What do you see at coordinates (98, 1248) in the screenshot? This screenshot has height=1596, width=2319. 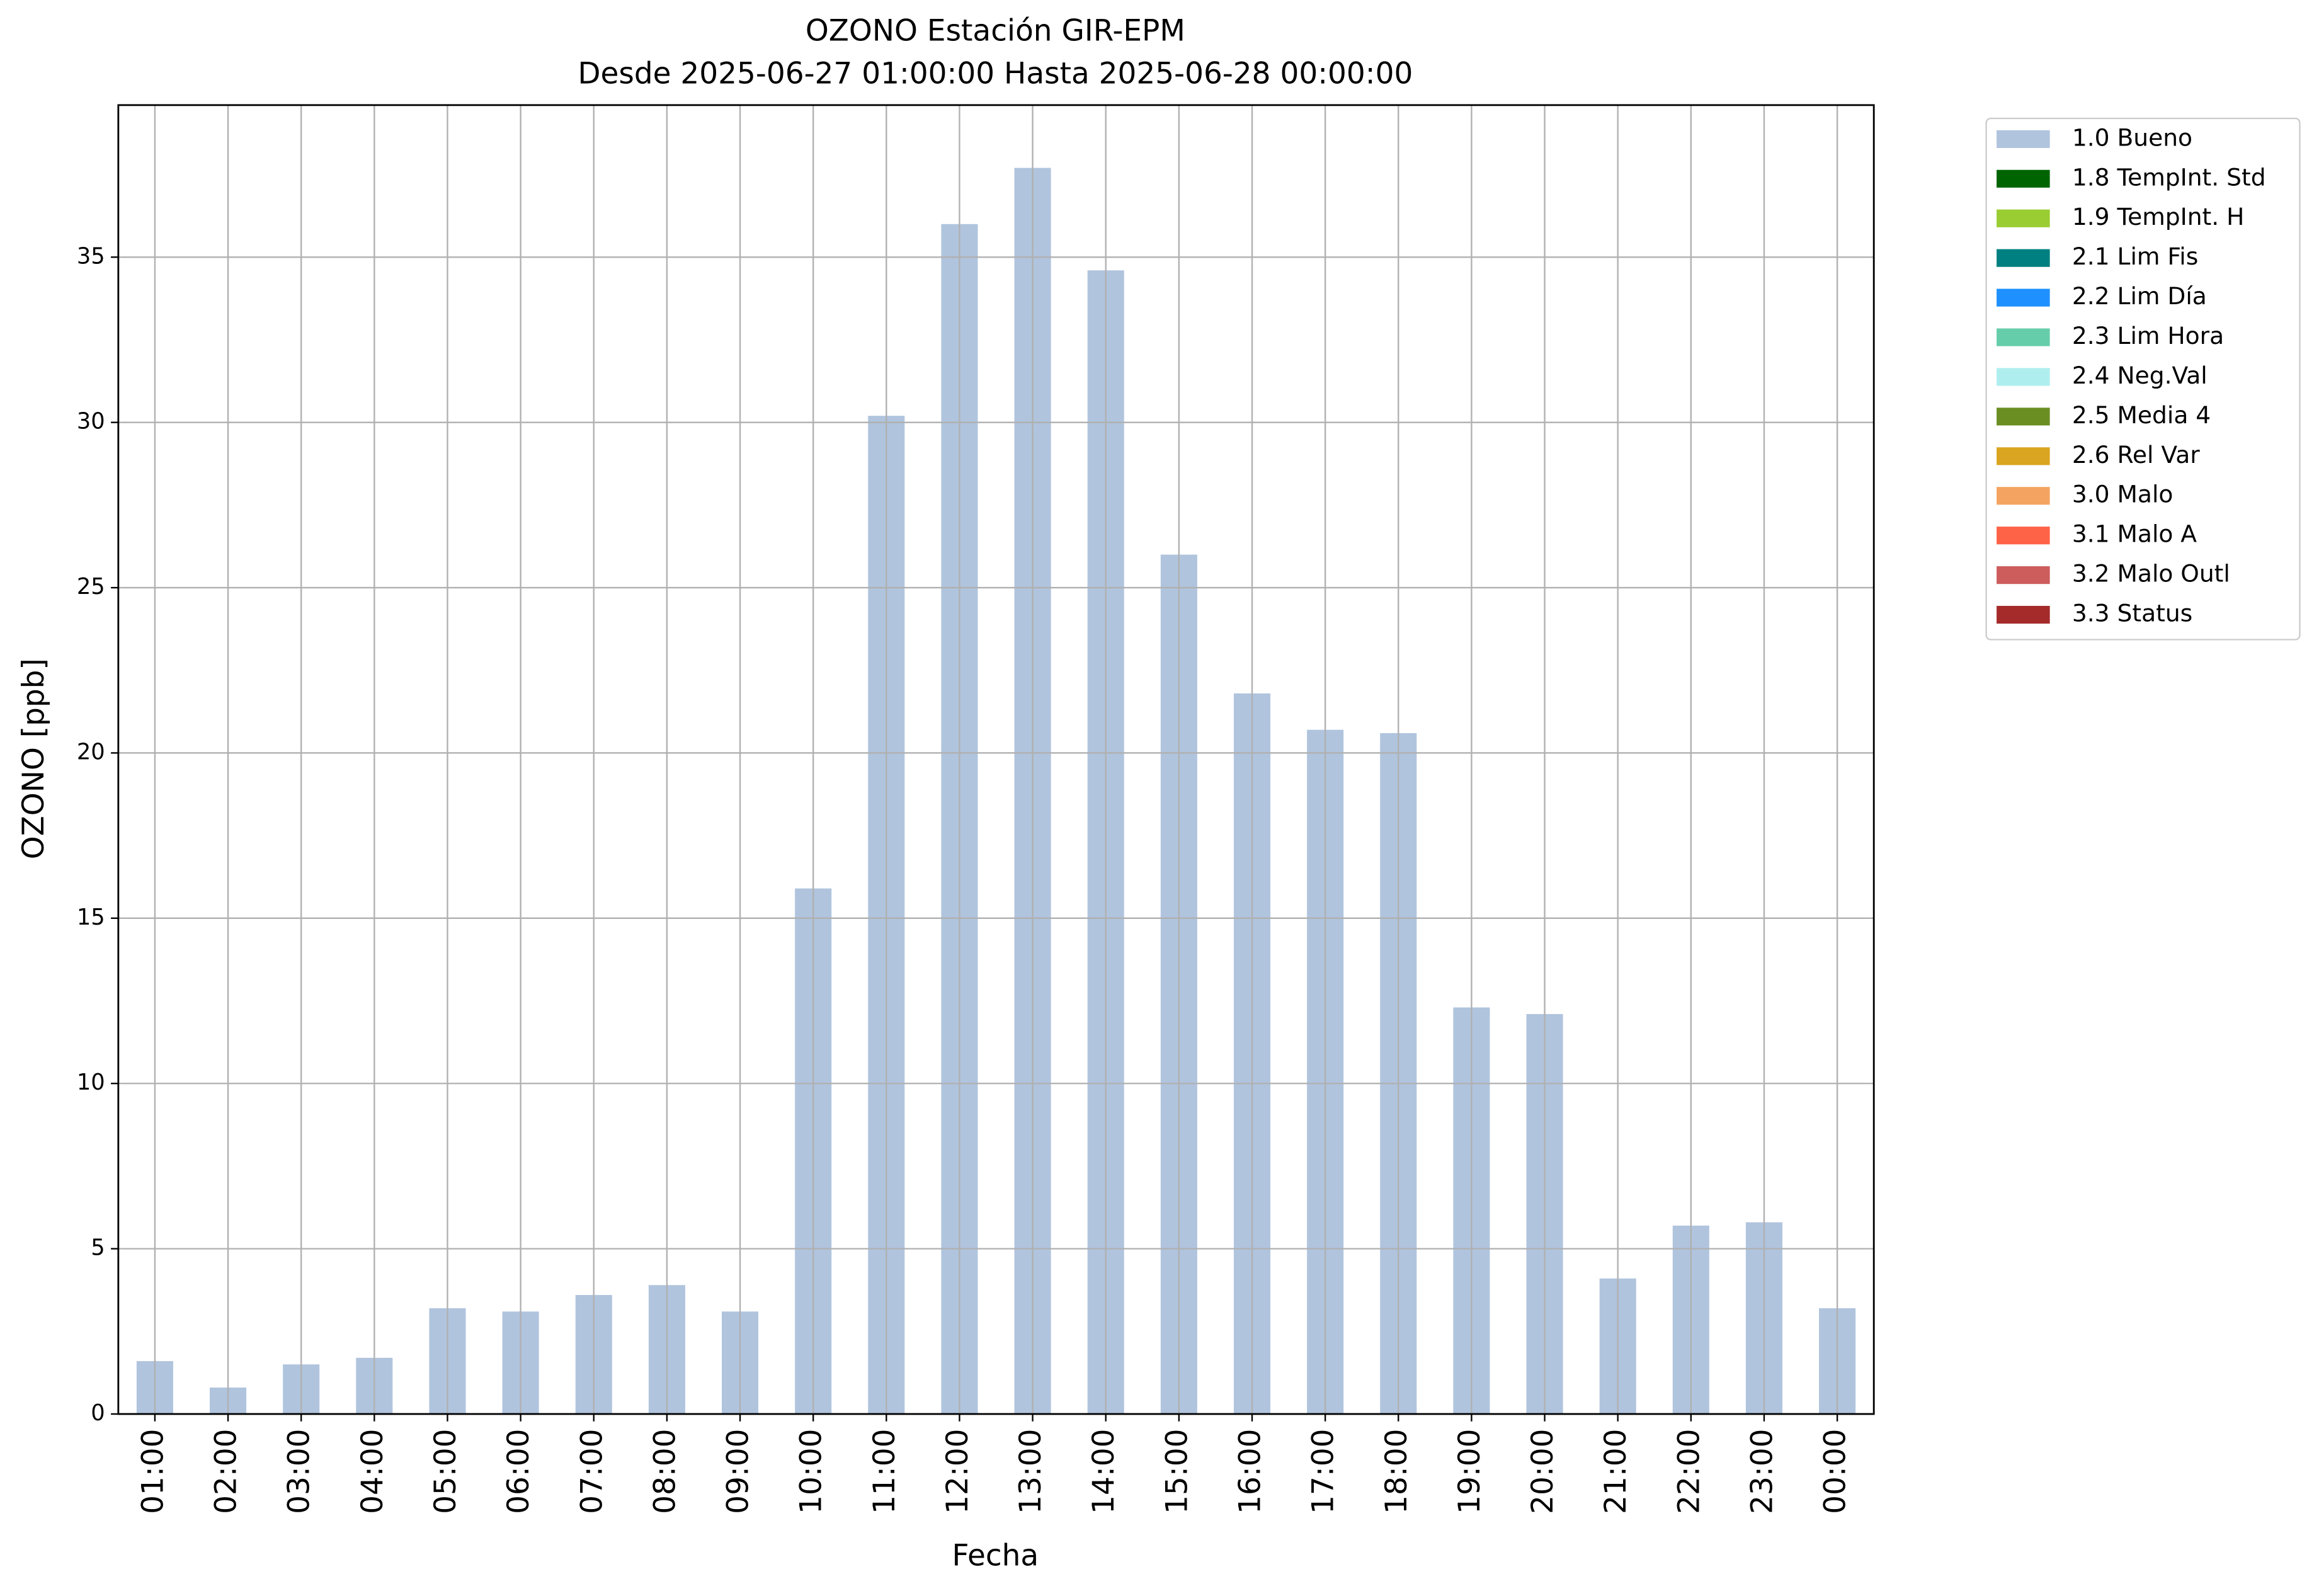 I see `y-tick-label: 5` at bounding box center [98, 1248].